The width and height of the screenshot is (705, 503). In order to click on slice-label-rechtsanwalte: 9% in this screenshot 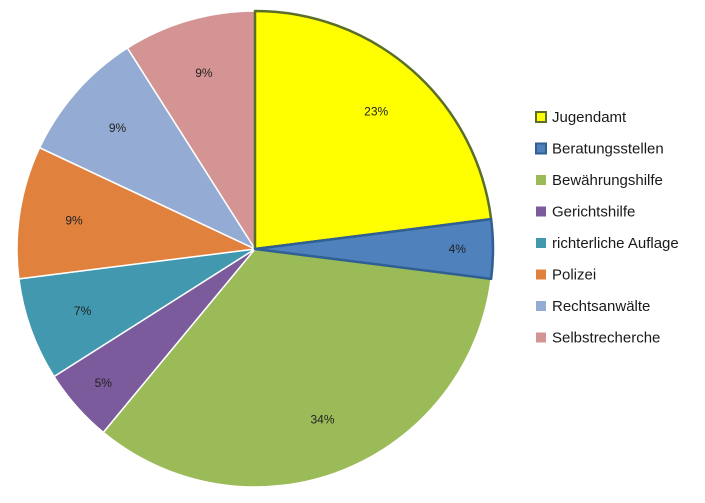, I will do `click(118, 128)`.